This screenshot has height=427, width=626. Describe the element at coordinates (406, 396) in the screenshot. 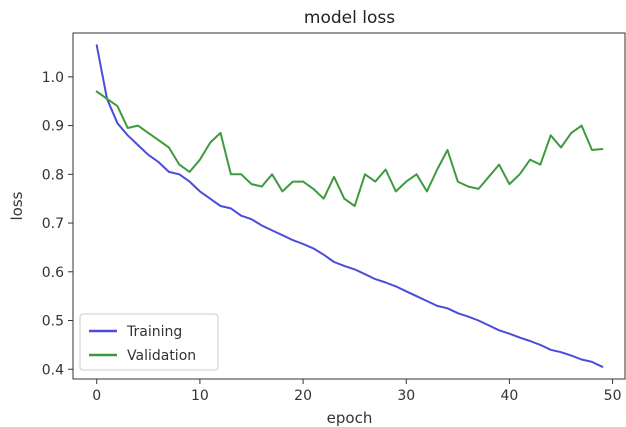

I see `x-tick-label: 30` at that location.